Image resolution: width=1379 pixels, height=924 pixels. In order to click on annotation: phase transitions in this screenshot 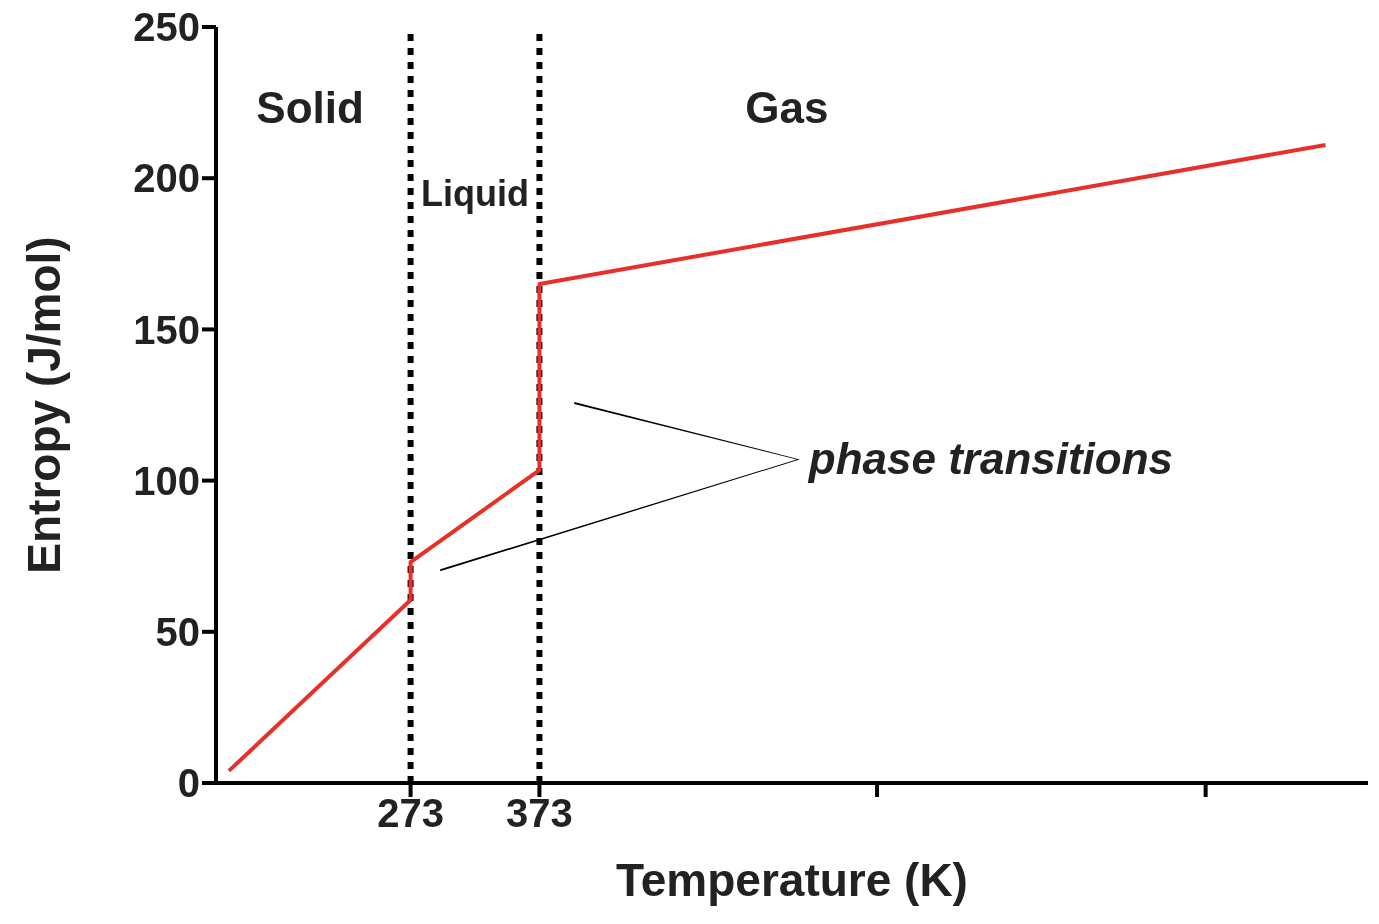, I will do `click(990, 459)`.